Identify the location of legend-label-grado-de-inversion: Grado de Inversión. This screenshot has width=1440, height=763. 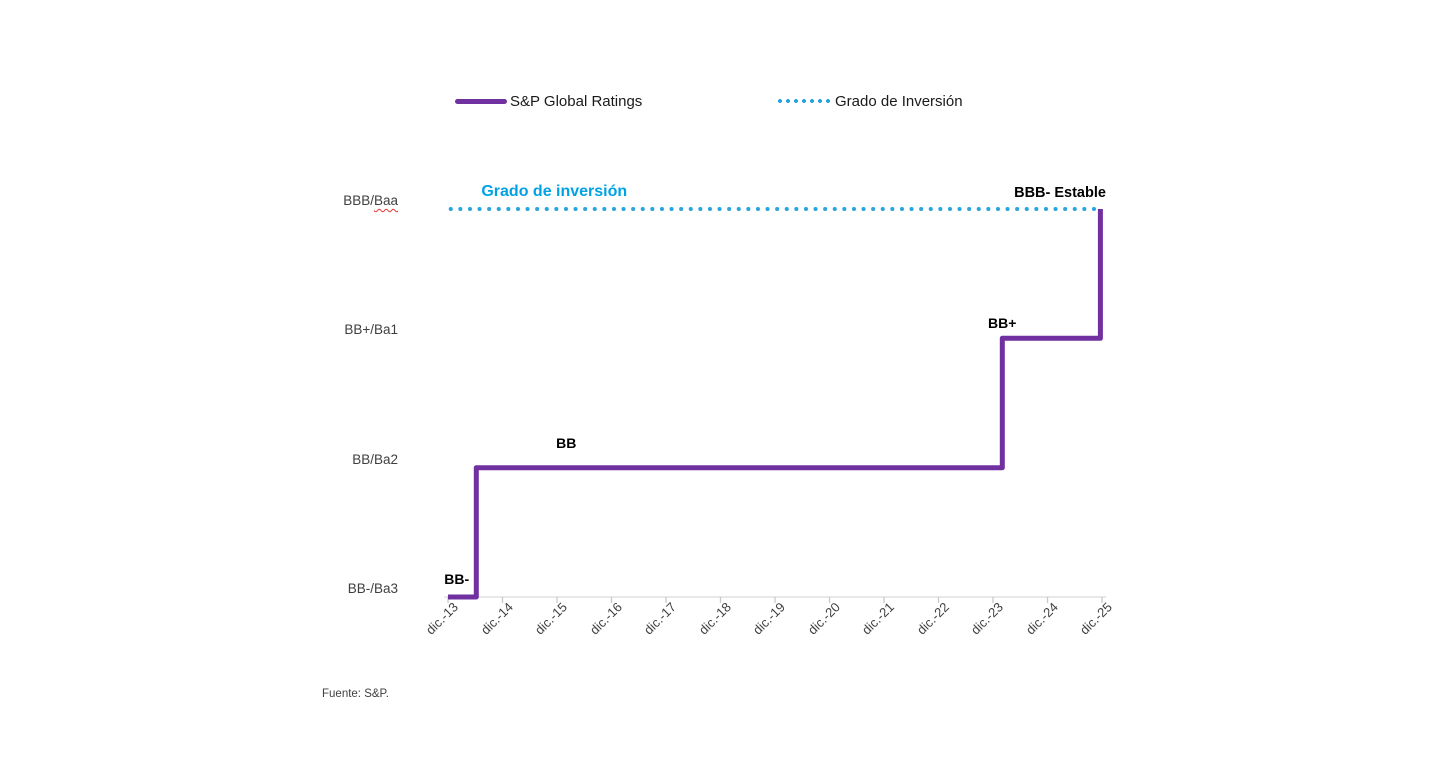
(899, 101).